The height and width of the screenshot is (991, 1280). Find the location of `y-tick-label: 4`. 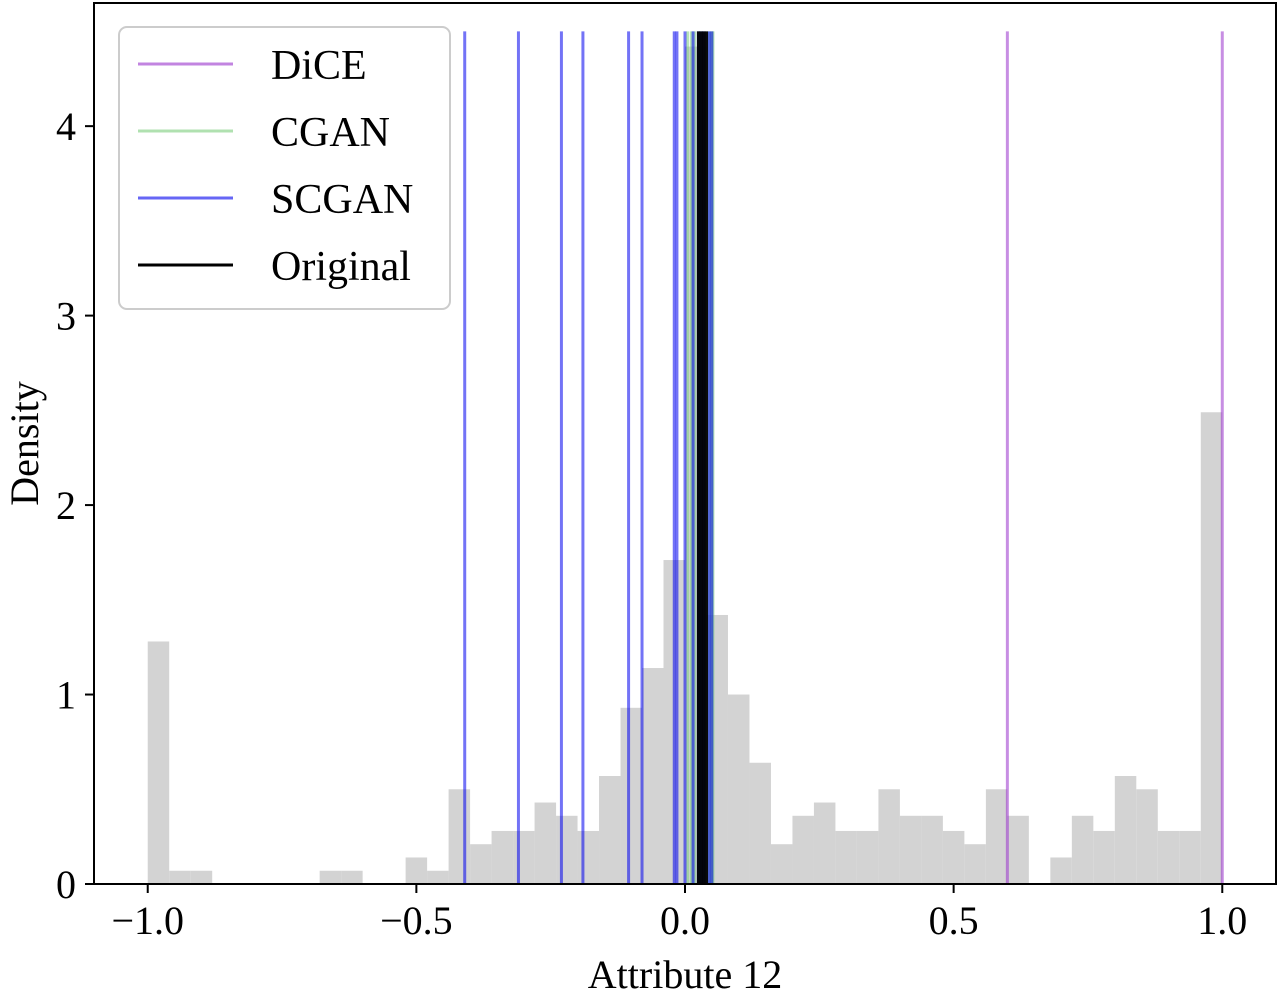

y-tick-label: 4 is located at coordinates (66, 126).